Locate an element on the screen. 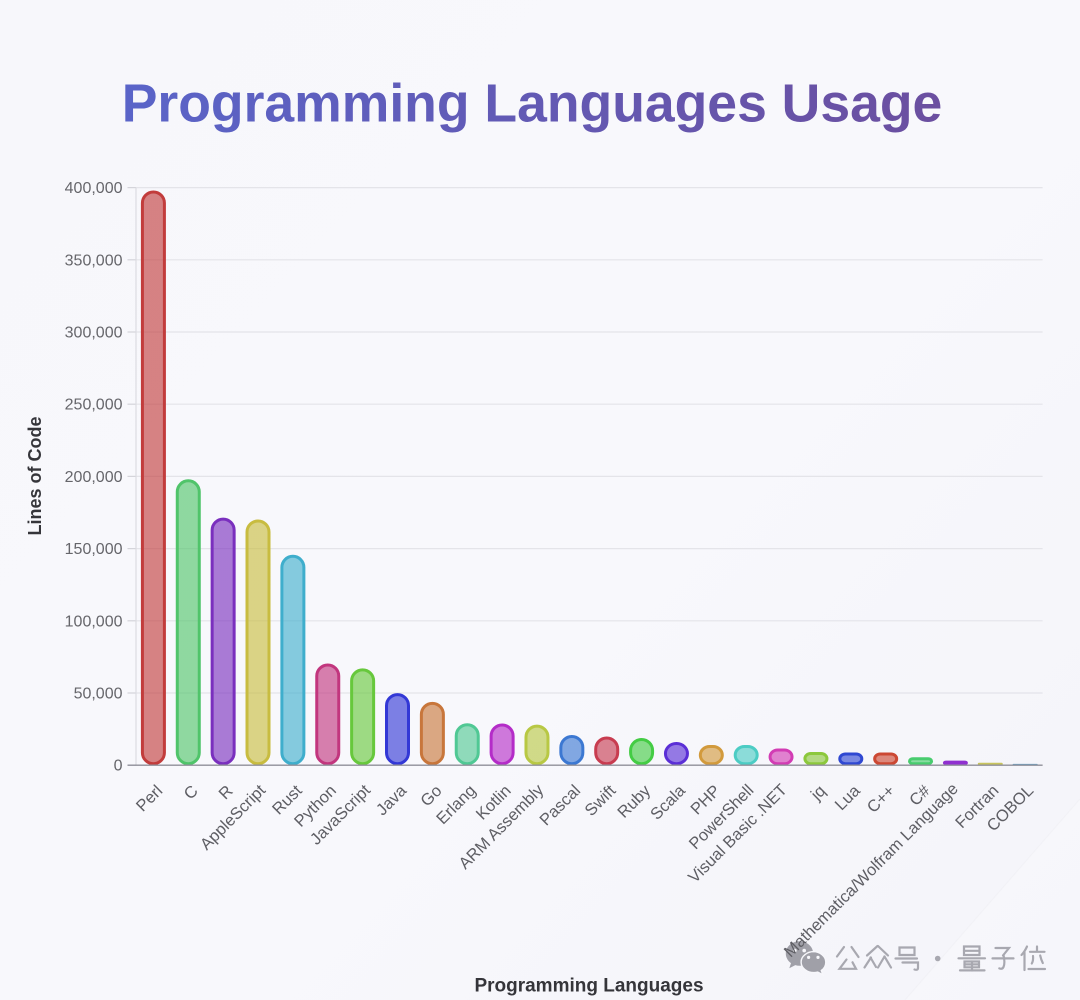 The image size is (1080, 1000). svg-text: 100,000 is located at coordinates (94, 621).